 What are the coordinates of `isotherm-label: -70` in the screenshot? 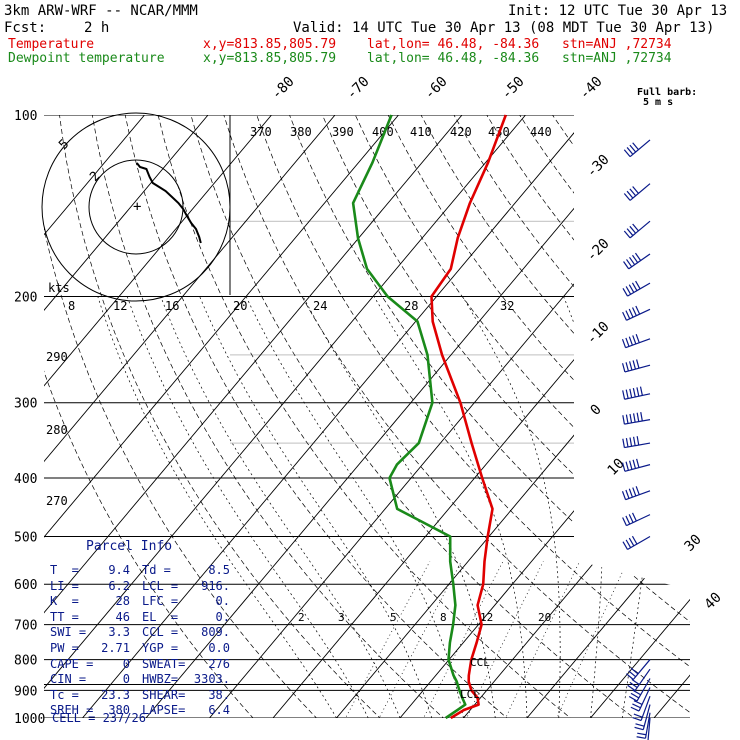 It's located at (358, 88).